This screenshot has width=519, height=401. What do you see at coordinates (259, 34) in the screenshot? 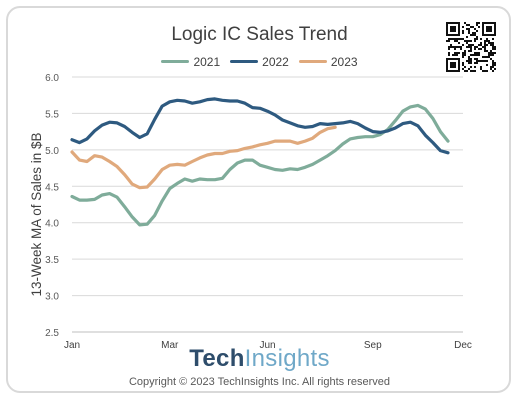
I see `chart-title: Logic IC Sales Trend` at bounding box center [259, 34].